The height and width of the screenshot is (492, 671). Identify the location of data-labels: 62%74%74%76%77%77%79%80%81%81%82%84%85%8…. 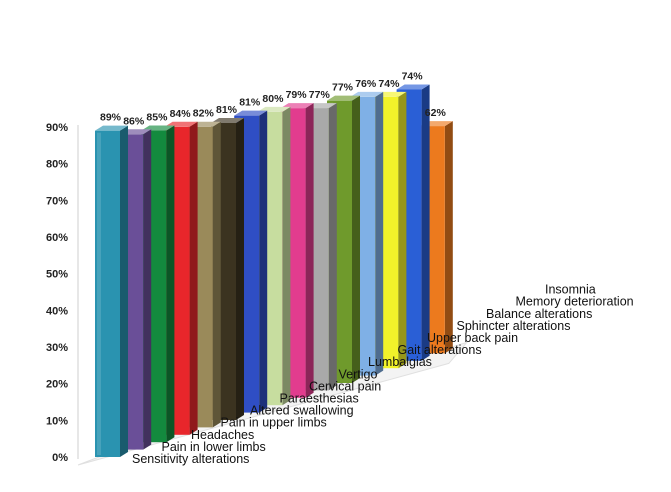
(273, 98).